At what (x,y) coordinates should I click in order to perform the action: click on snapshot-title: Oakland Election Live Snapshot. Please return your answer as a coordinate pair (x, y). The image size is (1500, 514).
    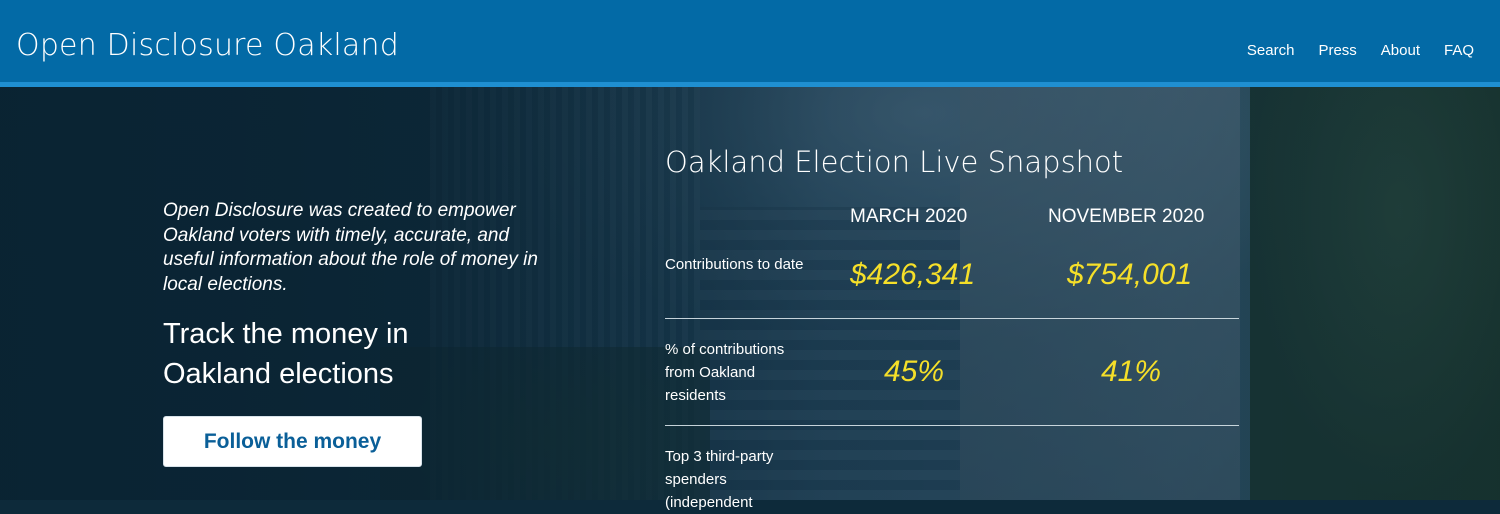
    Looking at the image, I should click on (894, 162).